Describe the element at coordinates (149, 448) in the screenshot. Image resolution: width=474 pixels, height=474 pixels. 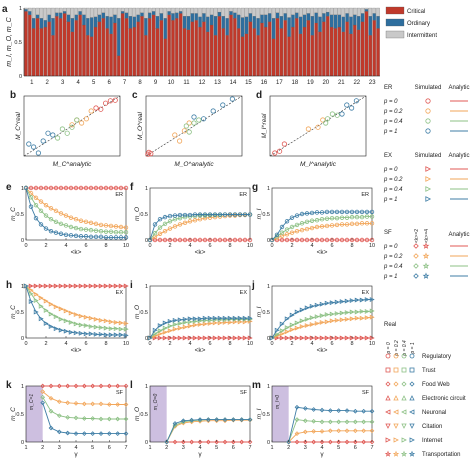
I see `x-tick-label: 1` at that location.